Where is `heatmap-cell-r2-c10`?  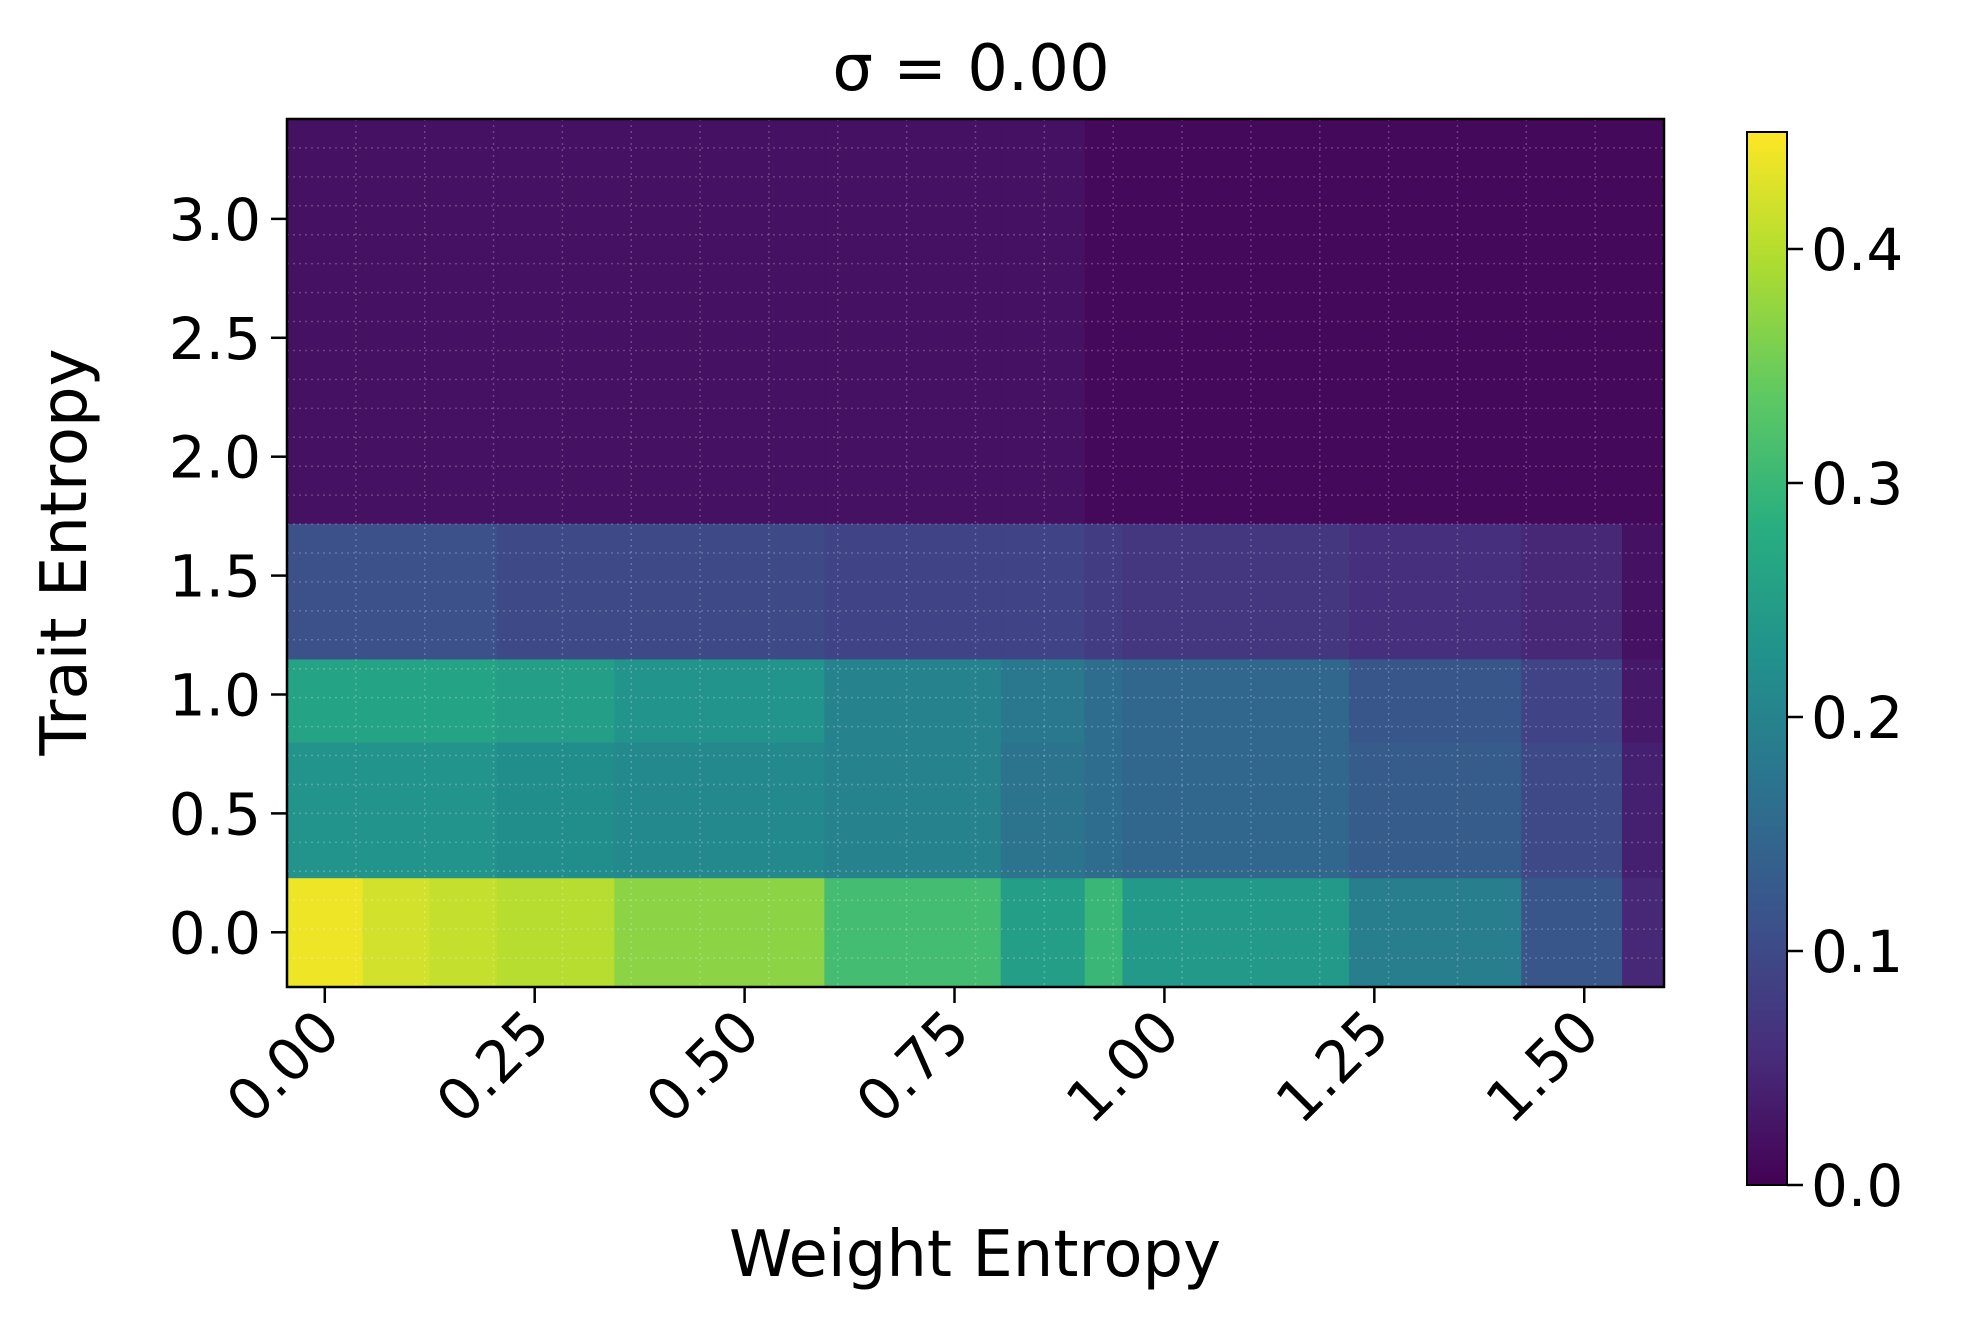 heatmap-cell-r2-c10 is located at coordinates (1572, 700).